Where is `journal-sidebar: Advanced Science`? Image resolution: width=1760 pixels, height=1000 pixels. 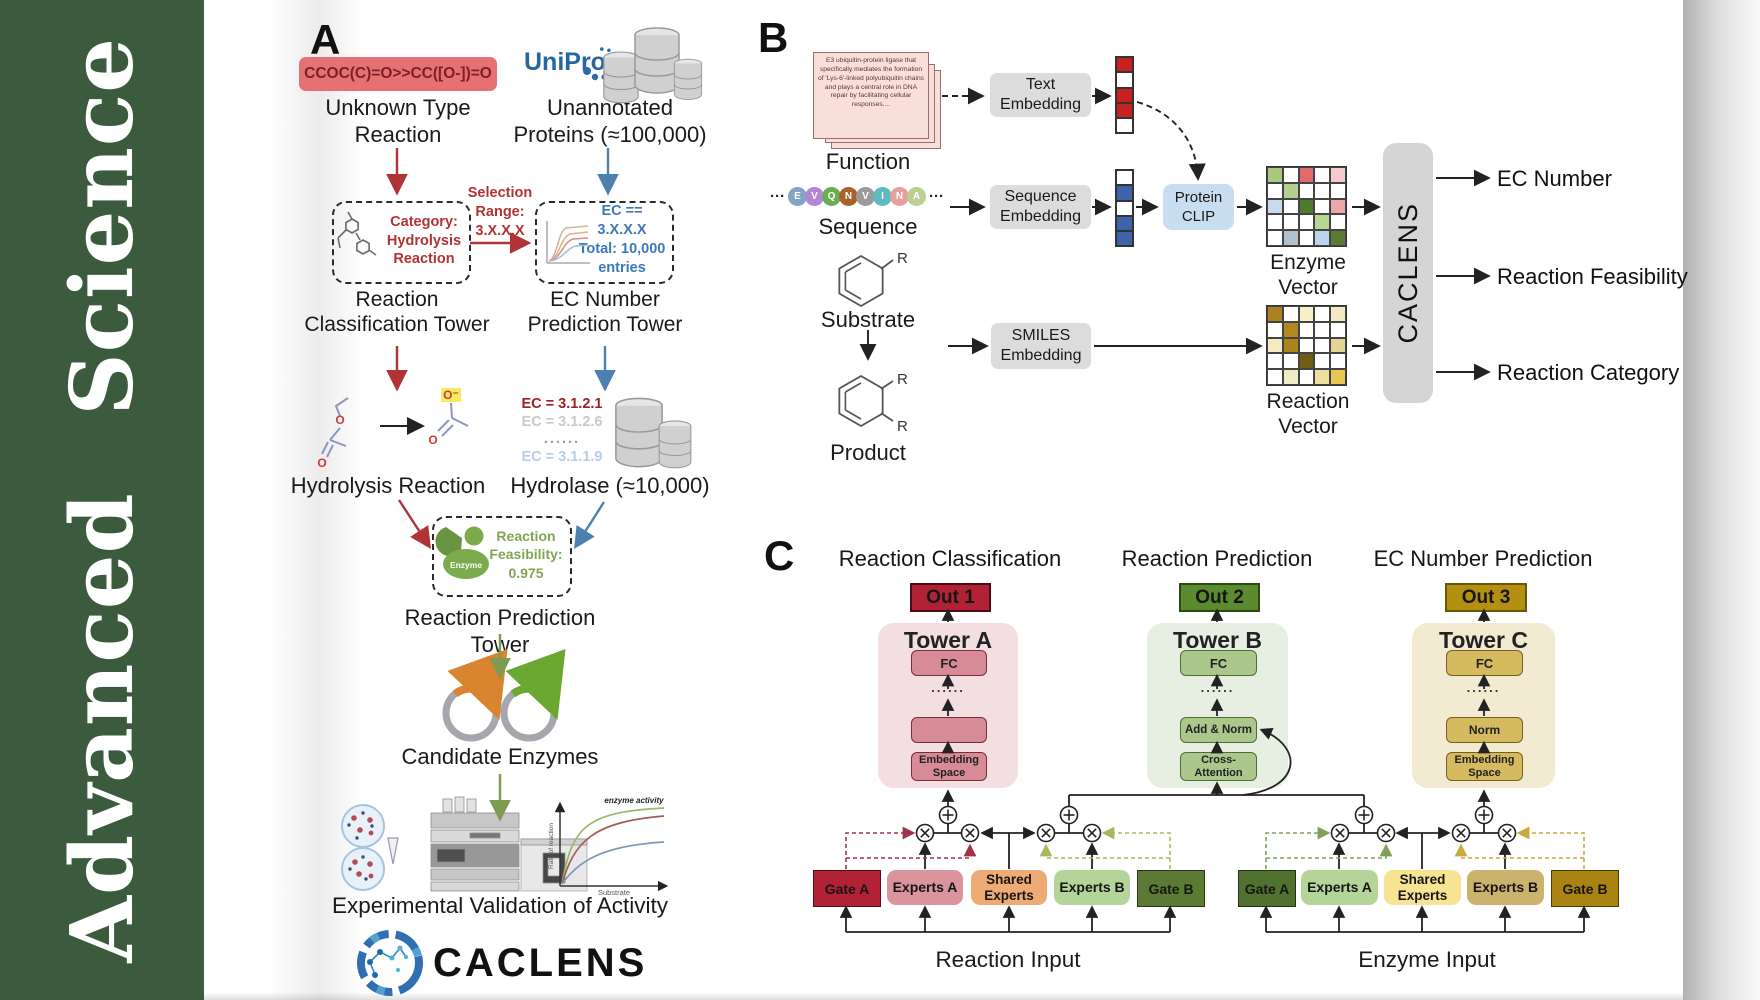 journal-sidebar: Advanced Science is located at coordinates (102, 500).